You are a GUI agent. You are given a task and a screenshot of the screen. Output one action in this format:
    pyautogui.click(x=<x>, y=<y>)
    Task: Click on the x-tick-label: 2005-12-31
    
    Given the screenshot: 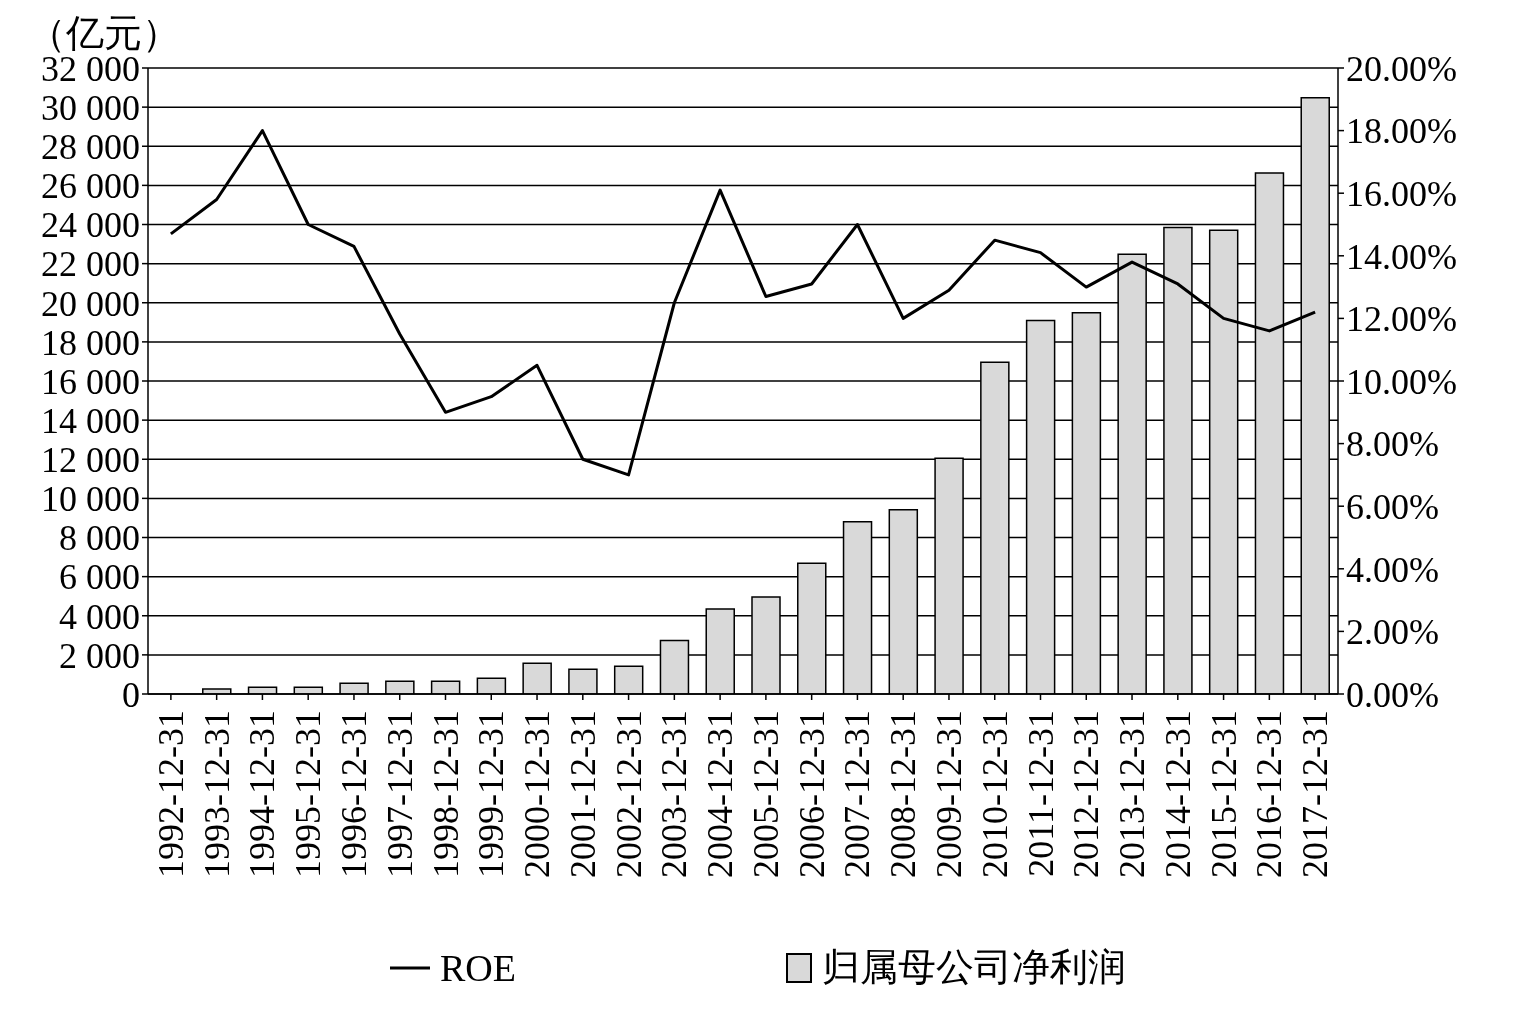 What is the action you would take?
    pyautogui.click(x=765, y=794)
    